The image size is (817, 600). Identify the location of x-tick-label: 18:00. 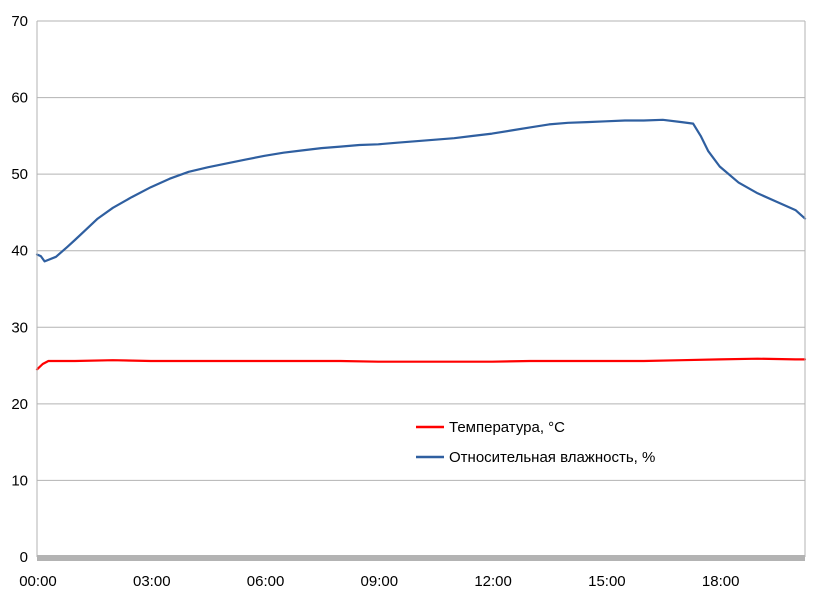
(721, 581).